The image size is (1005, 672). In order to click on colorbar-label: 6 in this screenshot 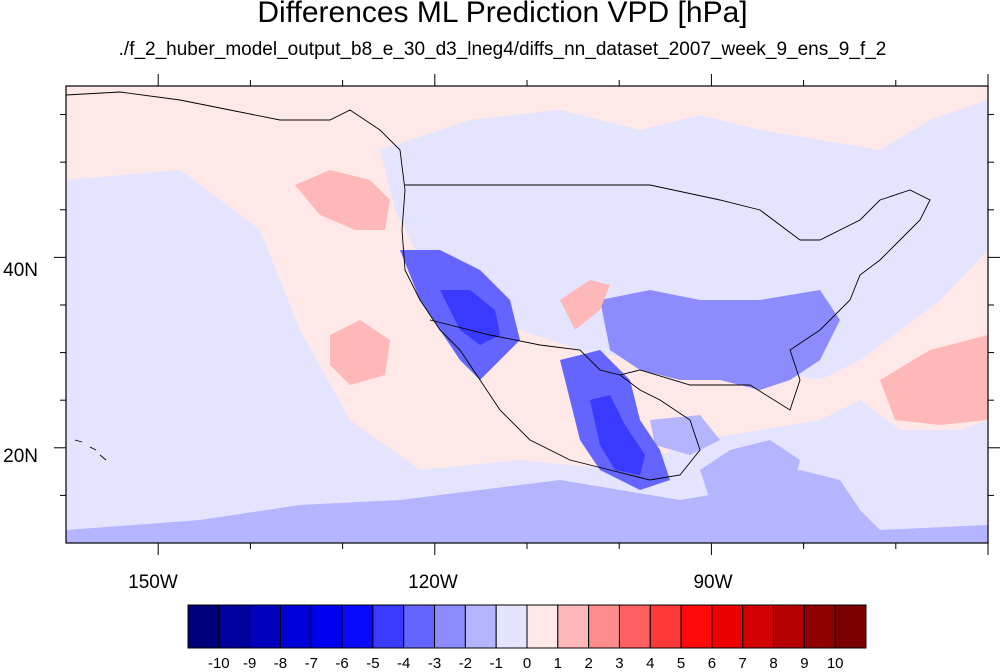, I will do `click(712, 663)`.